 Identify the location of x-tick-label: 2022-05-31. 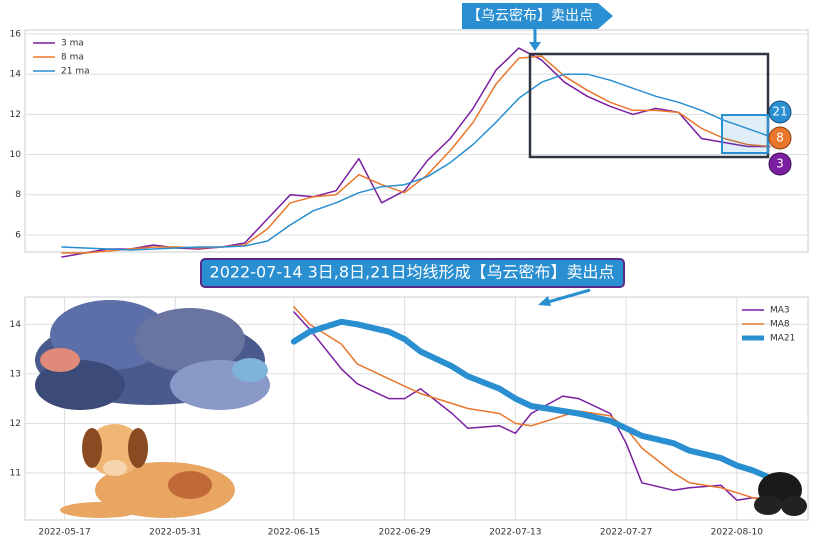
(175, 533).